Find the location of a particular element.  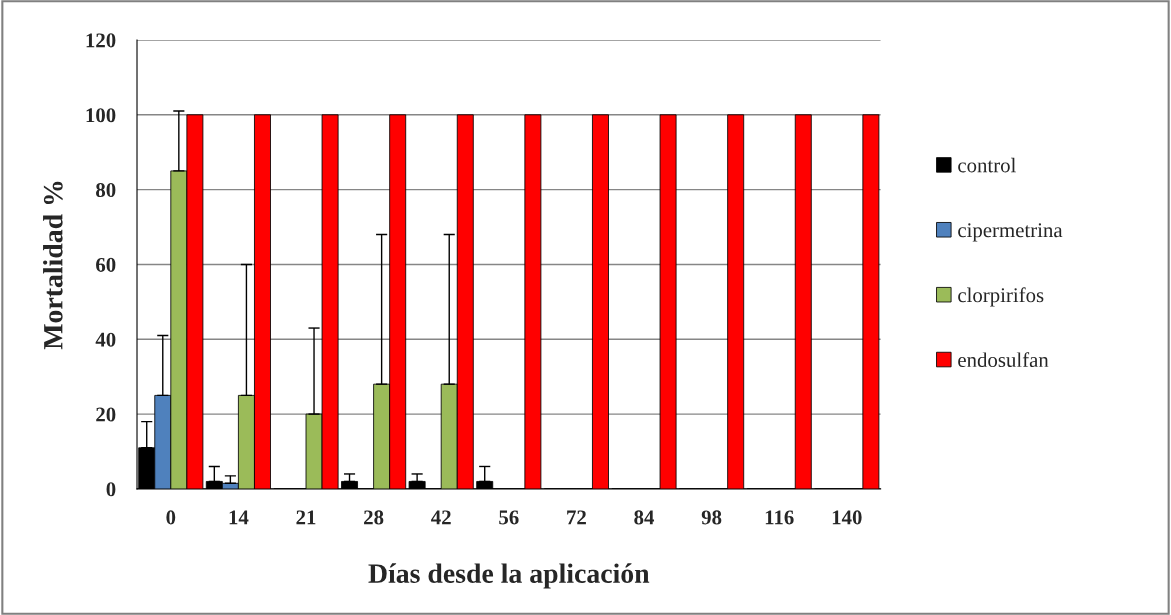

legend-label: control is located at coordinates (987, 165).